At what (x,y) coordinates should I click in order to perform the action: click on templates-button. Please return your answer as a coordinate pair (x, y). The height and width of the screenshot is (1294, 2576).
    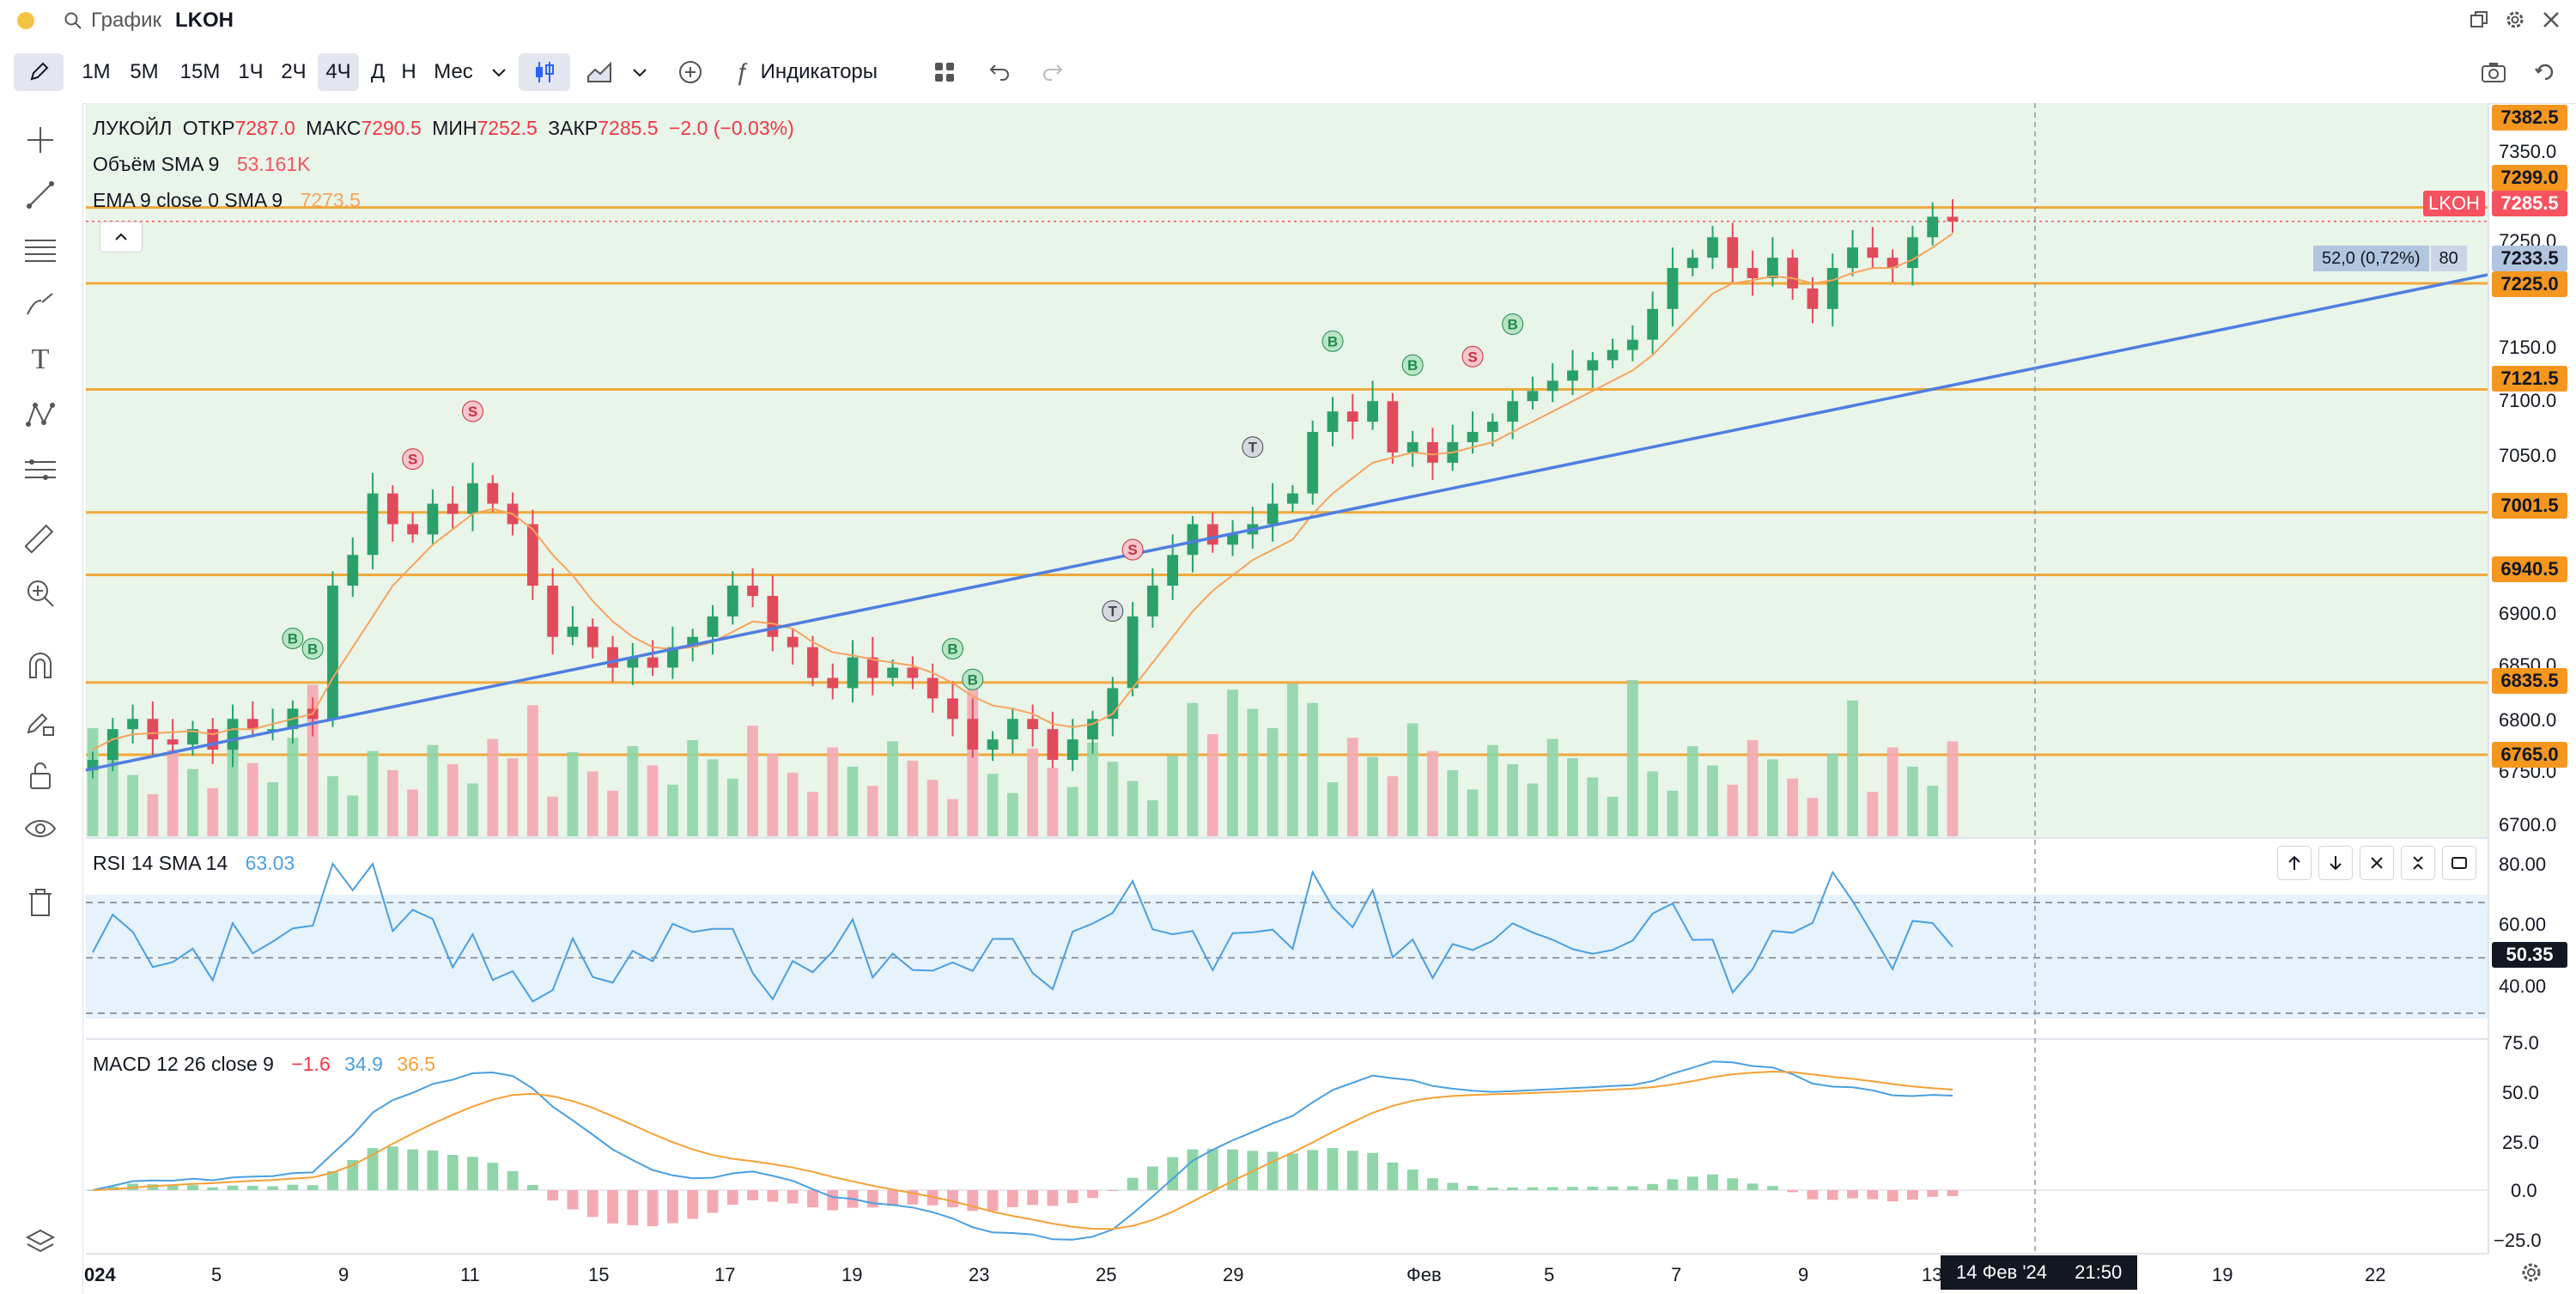
    Looking at the image, I should click on (944, 72).